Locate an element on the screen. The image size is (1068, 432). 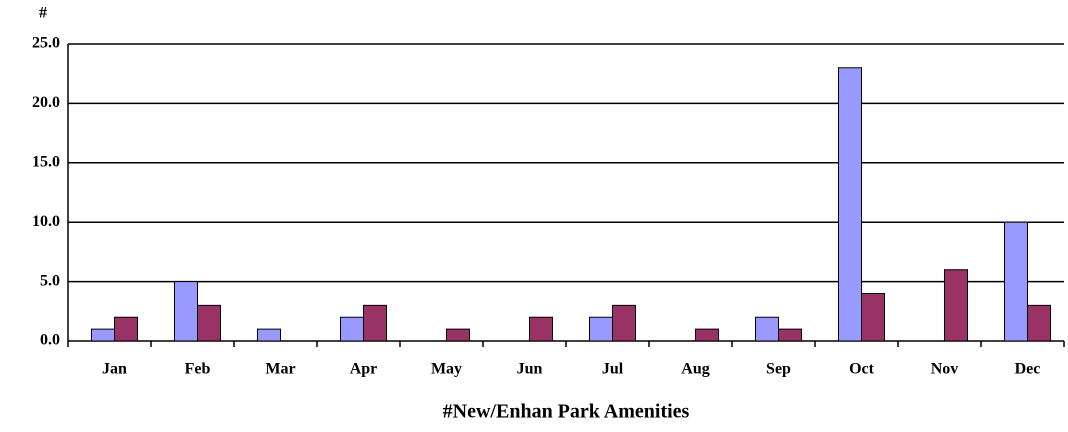
y-tick-label: 25.0 is located at coordinates (46, 43).